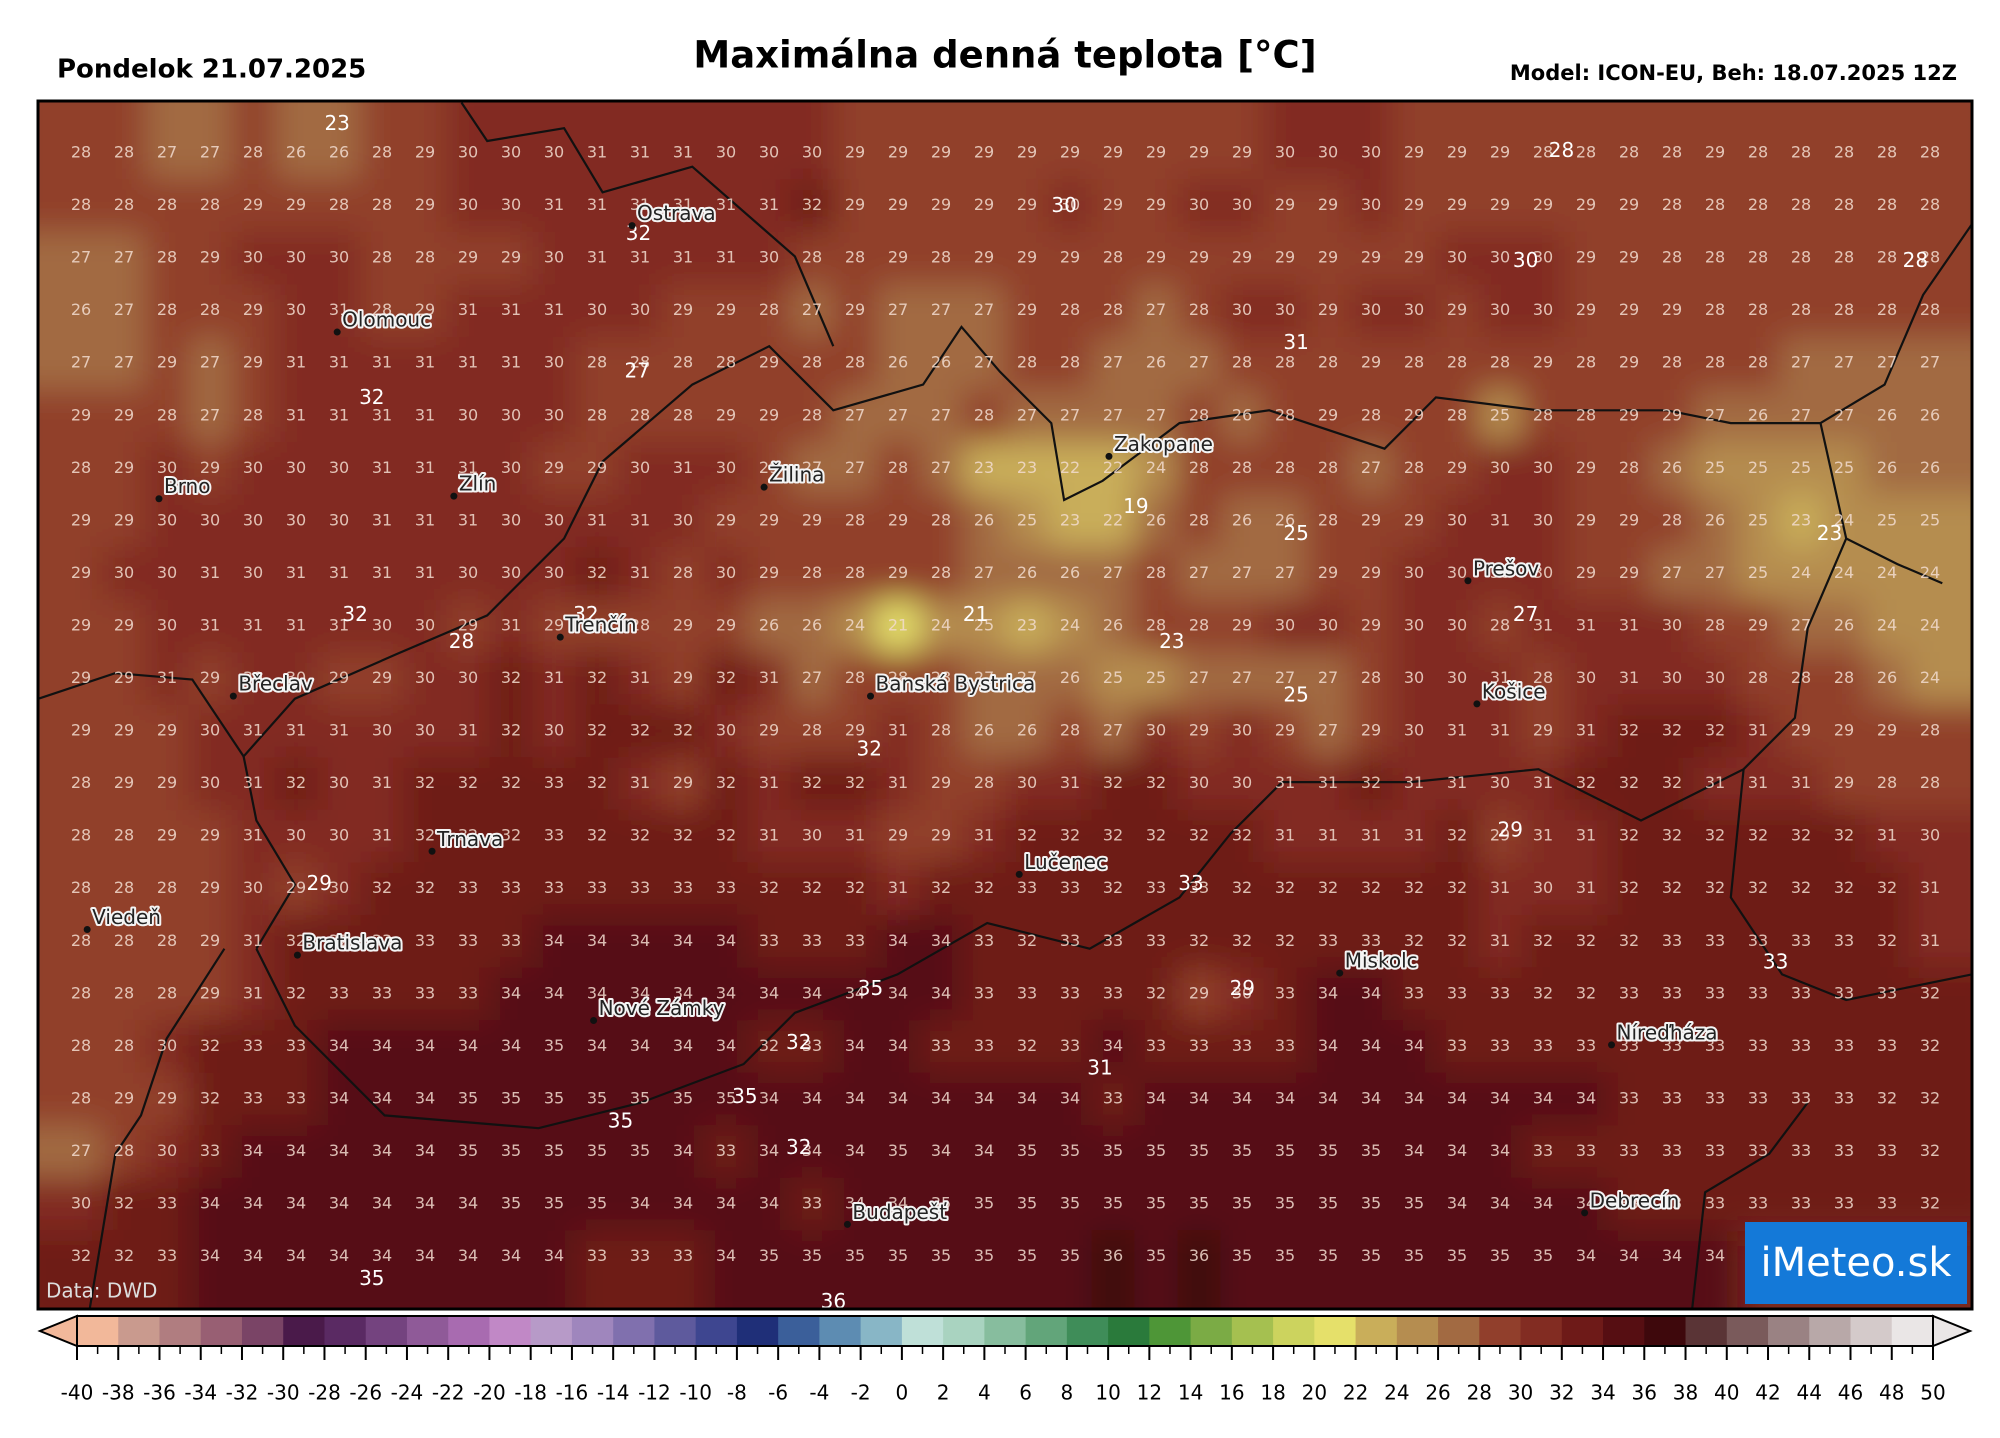 The image size is (2000, 1438). What do you see at coordinates (902, 1393) in the screenshot?
I see `colorbar-label: 0` at bounding box center [902, 1393].